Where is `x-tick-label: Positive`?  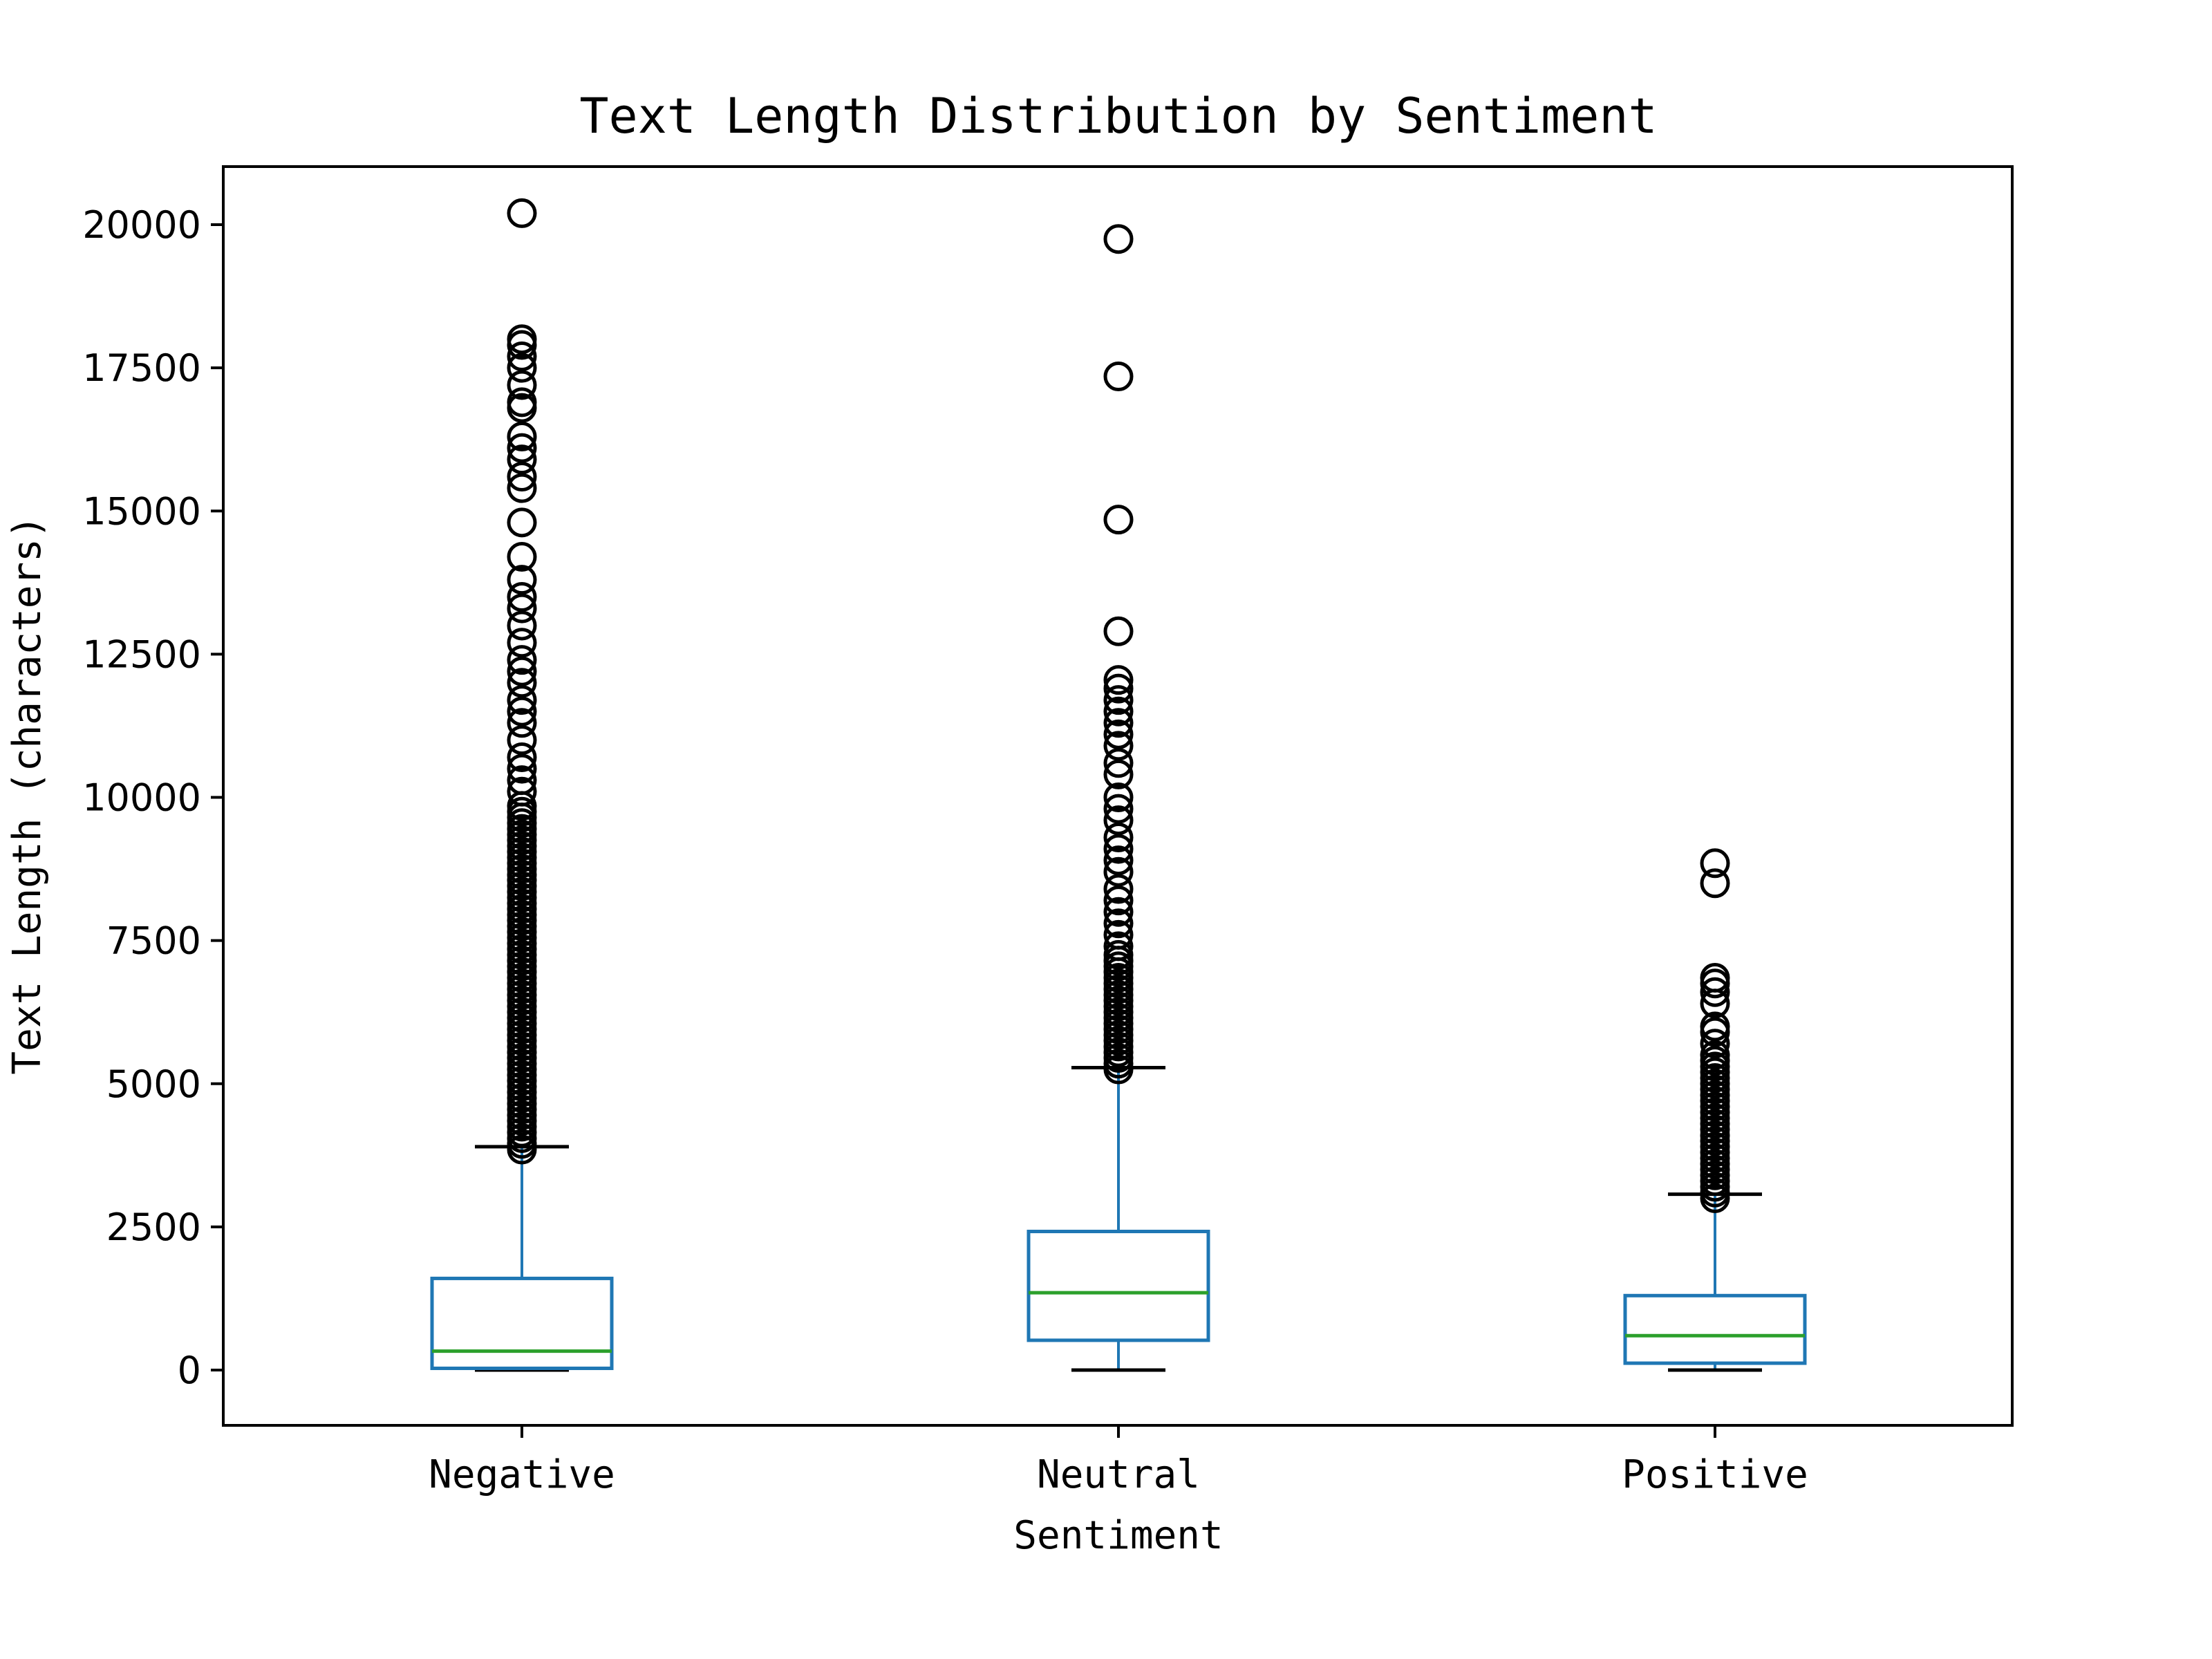 x-tick-label: Positive is located at coordinates (1715, 1474).